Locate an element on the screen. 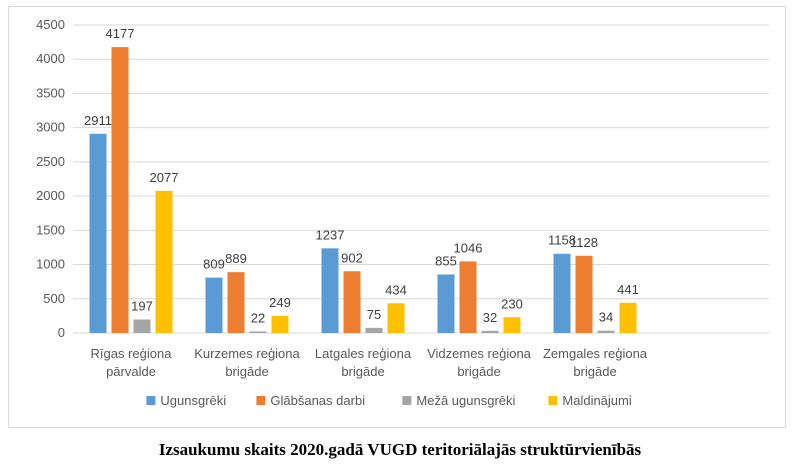 Image resolution: width=800 pixels, height=476 pixels. y-tick-label: 4500 is located at coordinates (50, 24).